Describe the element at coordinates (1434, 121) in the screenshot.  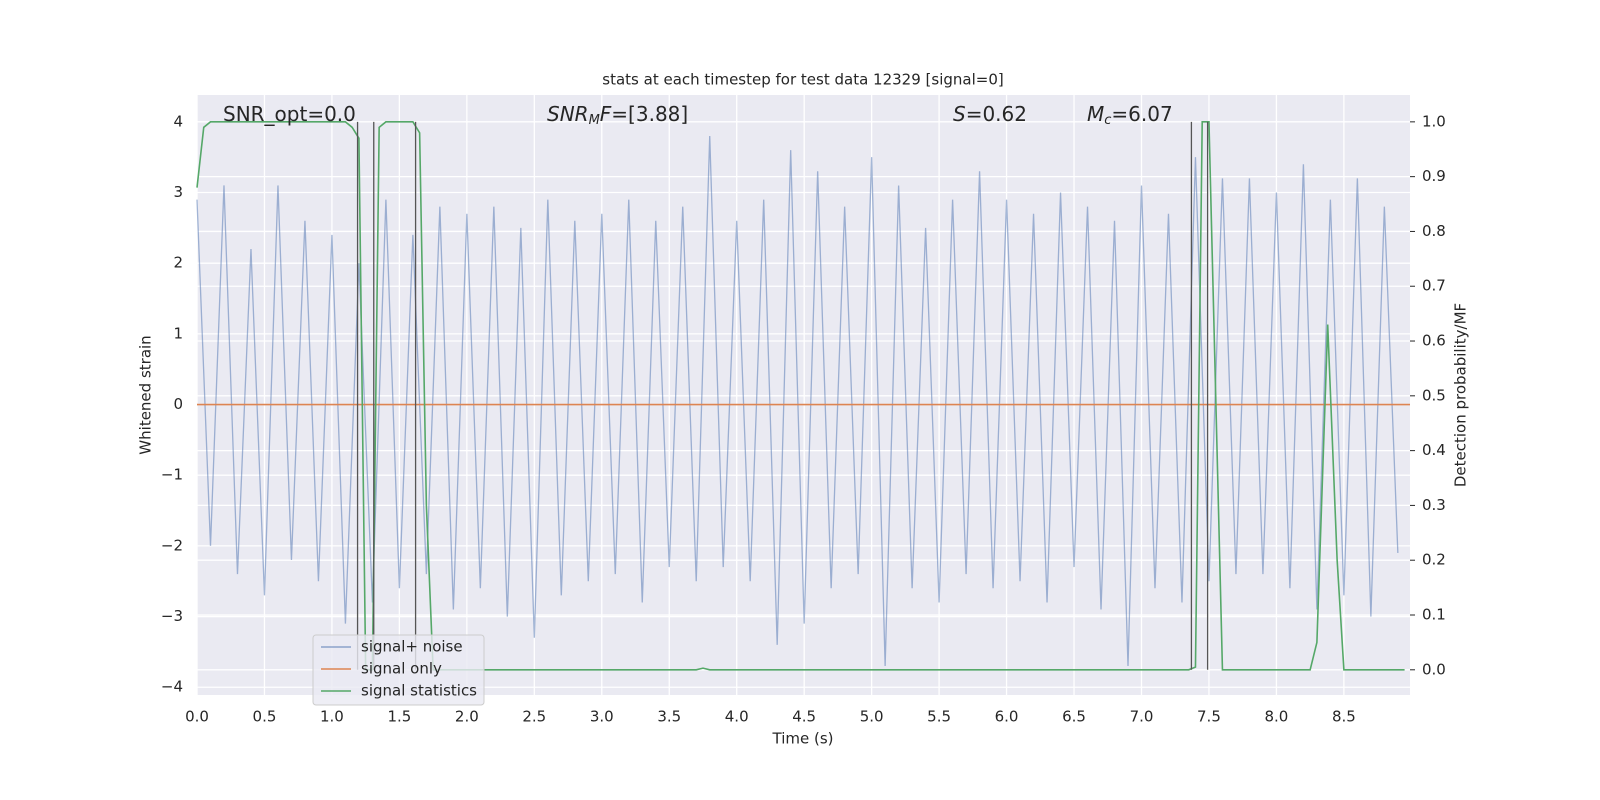
I see `y2-tick-label: 1.0` at that location.